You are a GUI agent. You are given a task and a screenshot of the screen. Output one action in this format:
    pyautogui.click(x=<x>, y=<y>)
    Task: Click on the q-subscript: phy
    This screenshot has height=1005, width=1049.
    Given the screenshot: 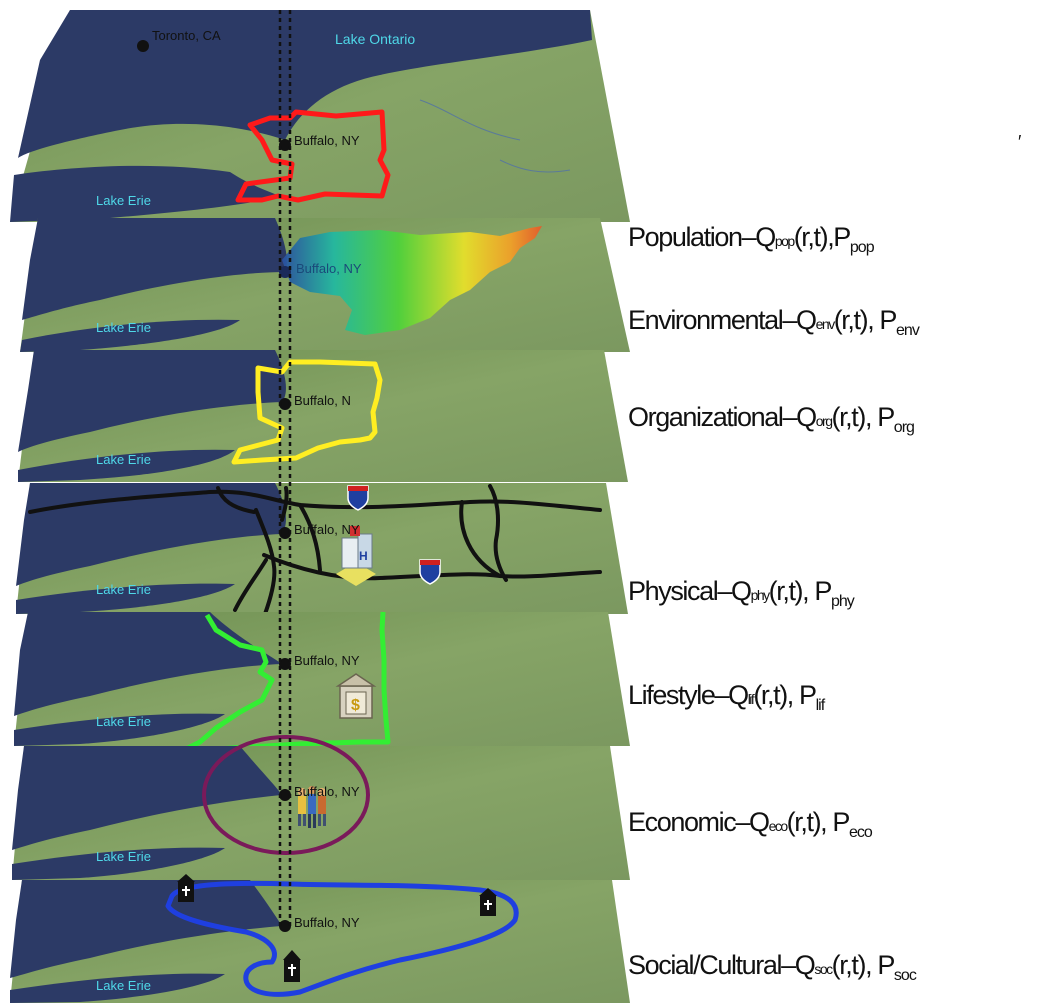 What is the action you would take?
    pyautogui.click(x=760, y=595)
    